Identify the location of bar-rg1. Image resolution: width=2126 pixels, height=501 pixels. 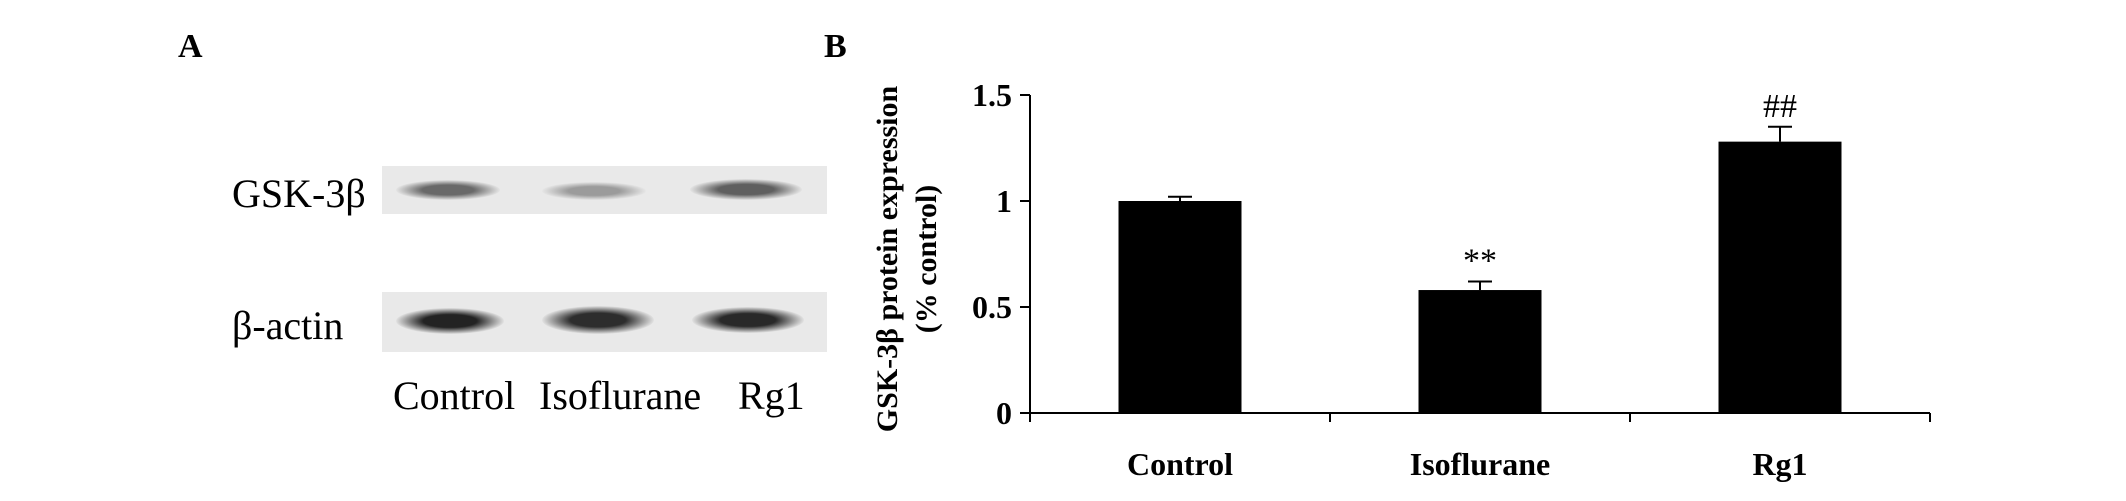
(1780, 277).